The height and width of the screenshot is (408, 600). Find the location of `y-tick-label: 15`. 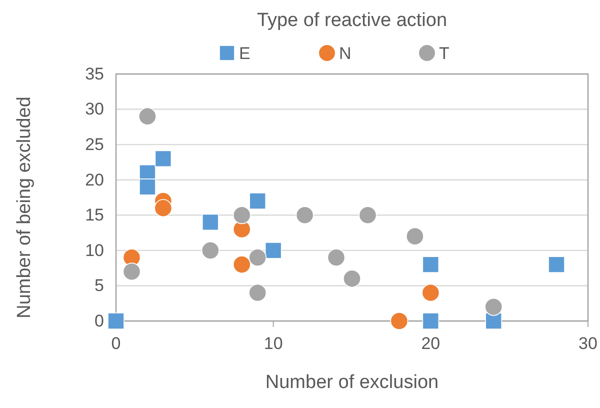

y-tick-label: 15 is located at coordinates (94, 215).